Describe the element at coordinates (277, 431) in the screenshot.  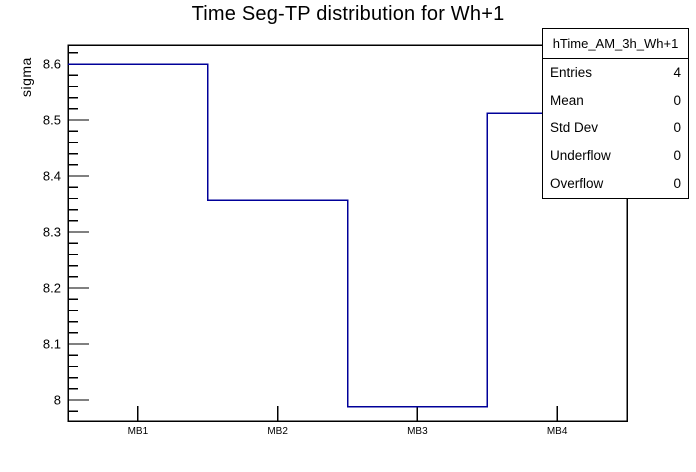
I see `x-tick-label: MB2` at that location.